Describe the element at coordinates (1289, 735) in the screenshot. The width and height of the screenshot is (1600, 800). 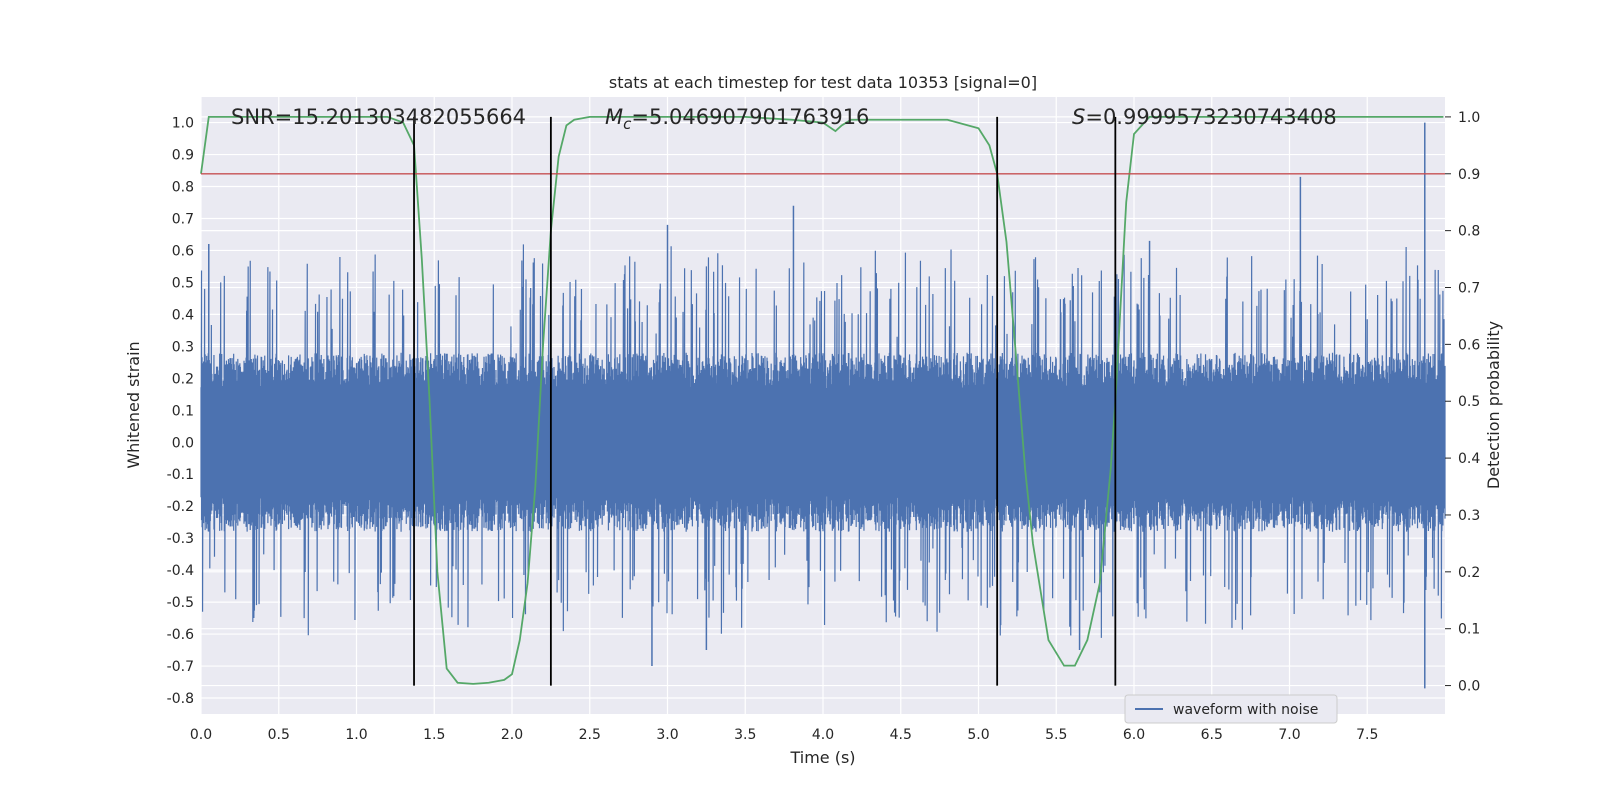
I see `x-tick-label: 7.0` at that location.